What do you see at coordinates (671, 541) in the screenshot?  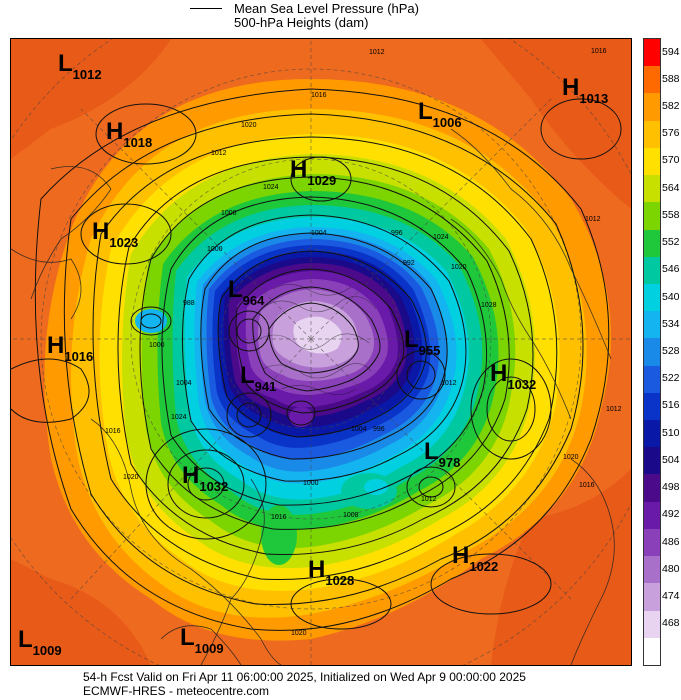 I see `colorbar-tick-label: 486` at bounding box center [671, 541].